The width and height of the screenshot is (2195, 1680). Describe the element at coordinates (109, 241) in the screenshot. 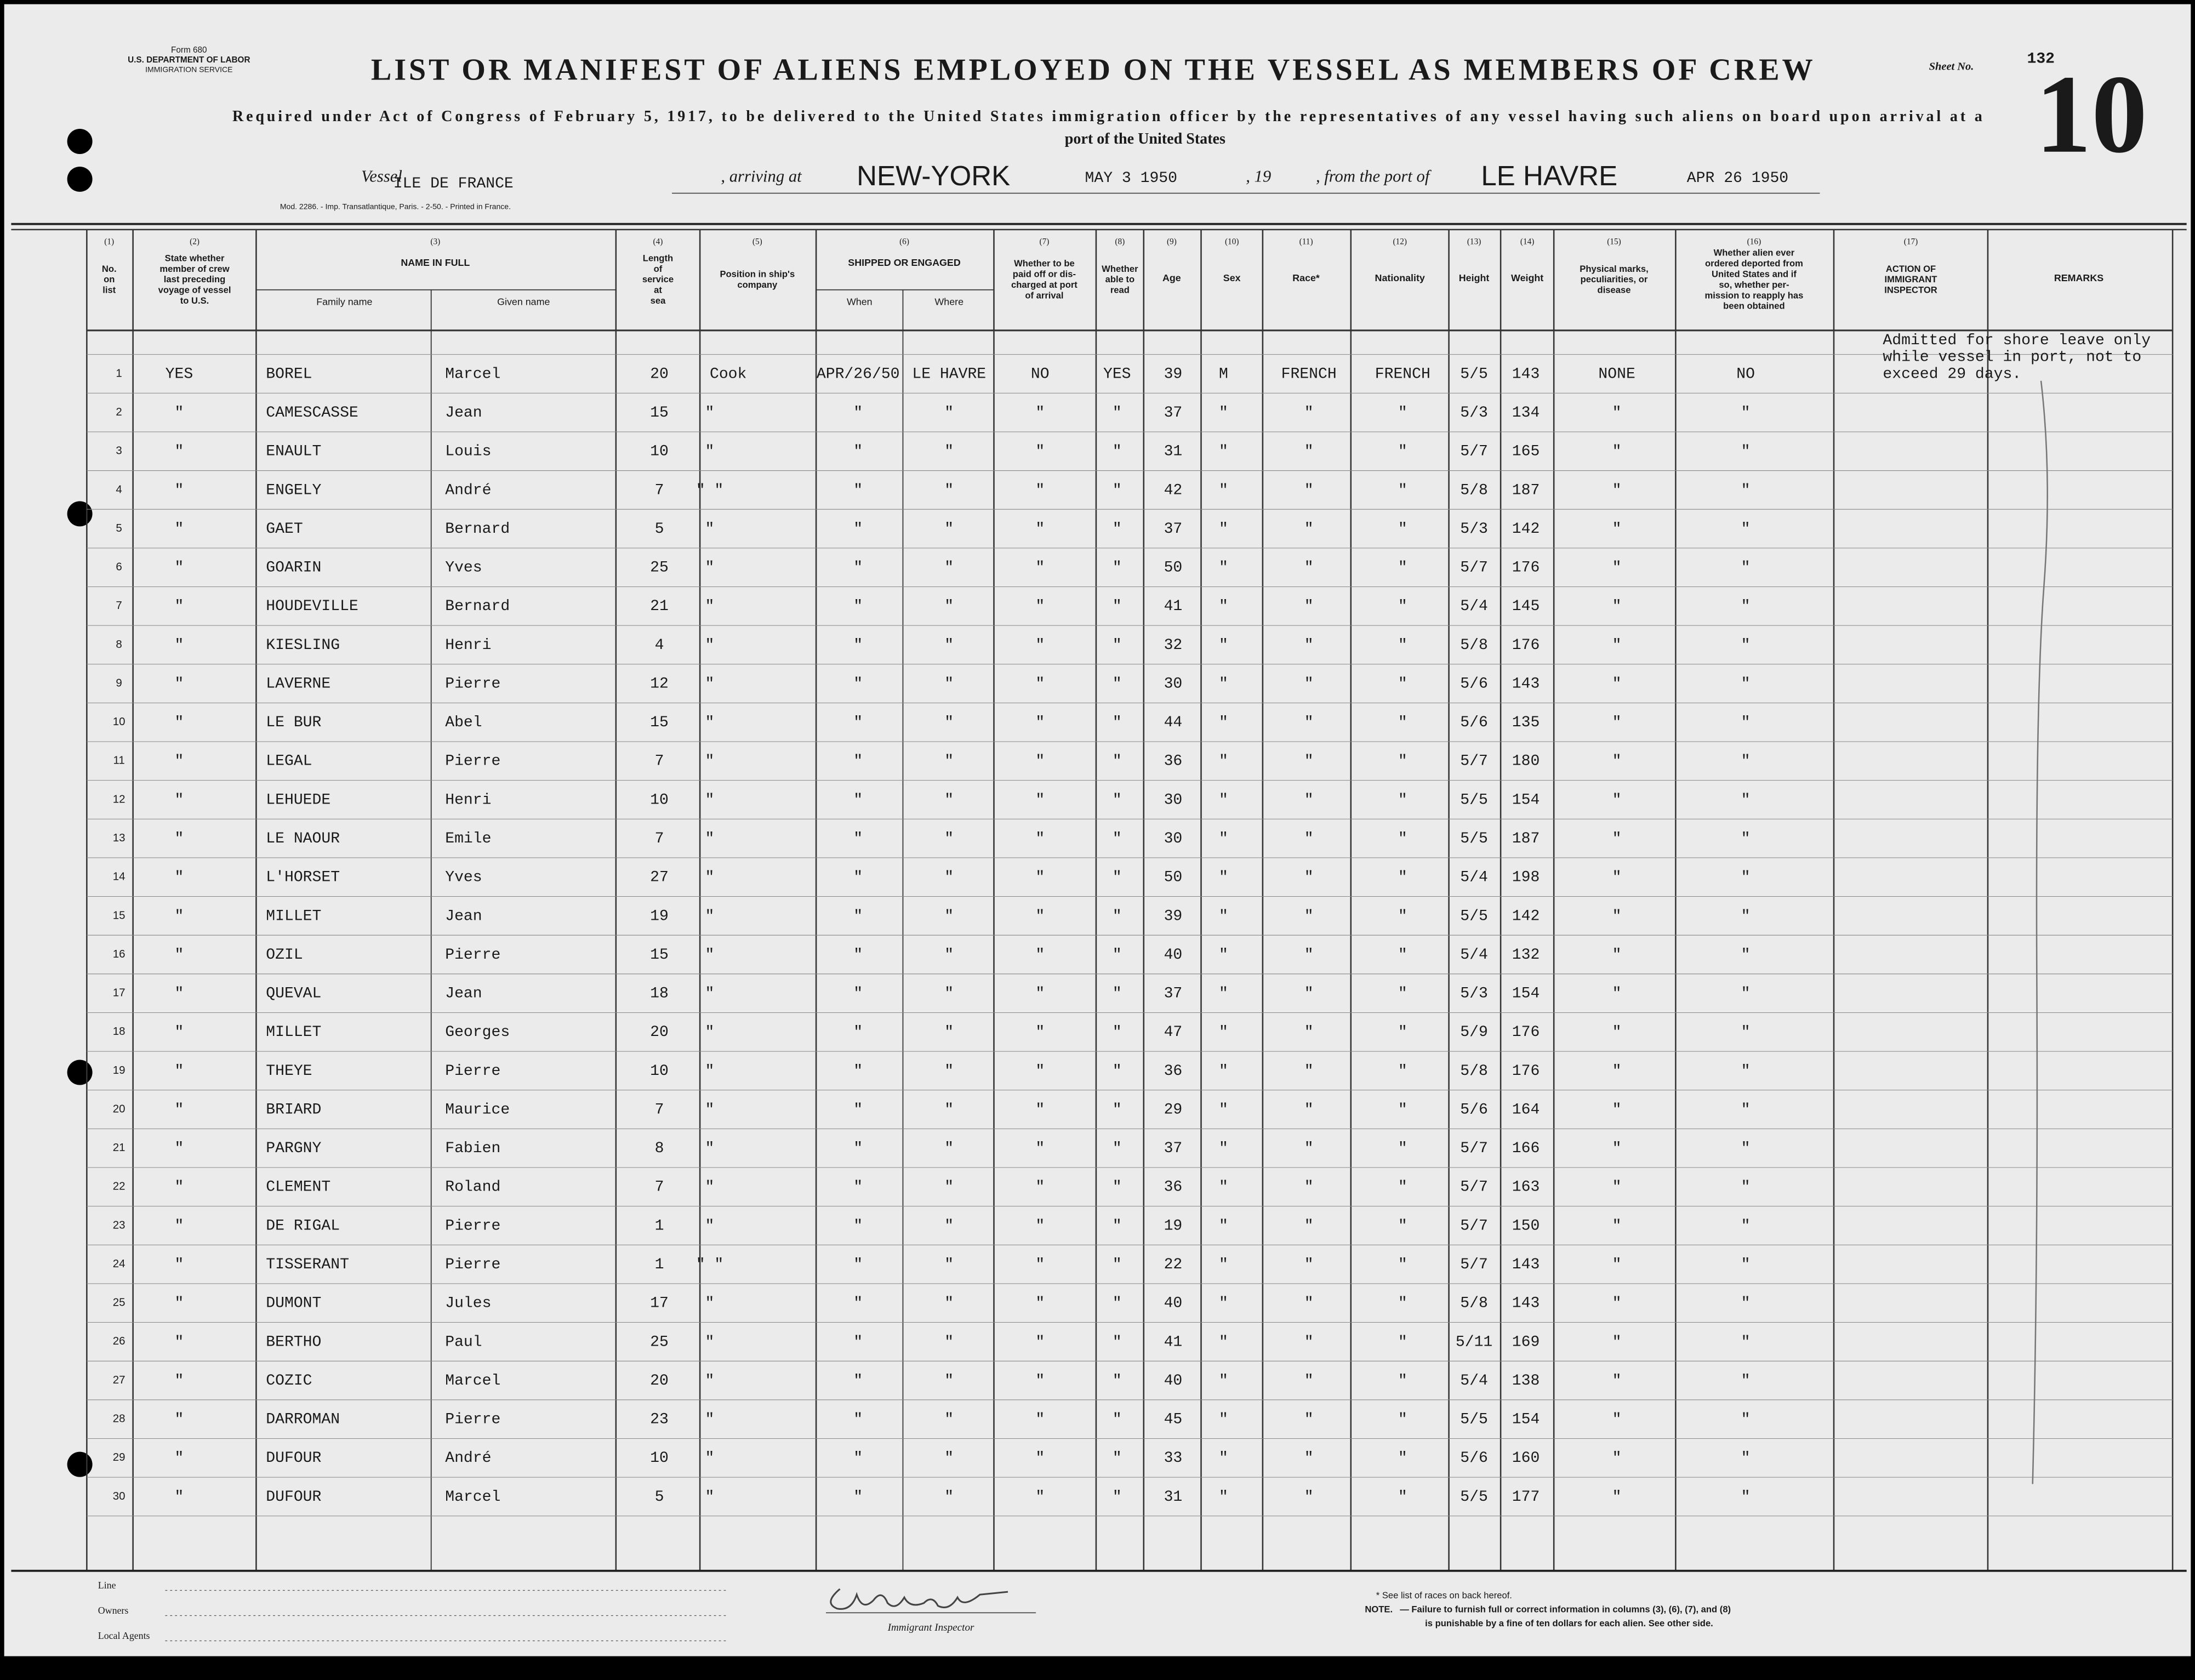

I see `column-number: (1)` at that location.